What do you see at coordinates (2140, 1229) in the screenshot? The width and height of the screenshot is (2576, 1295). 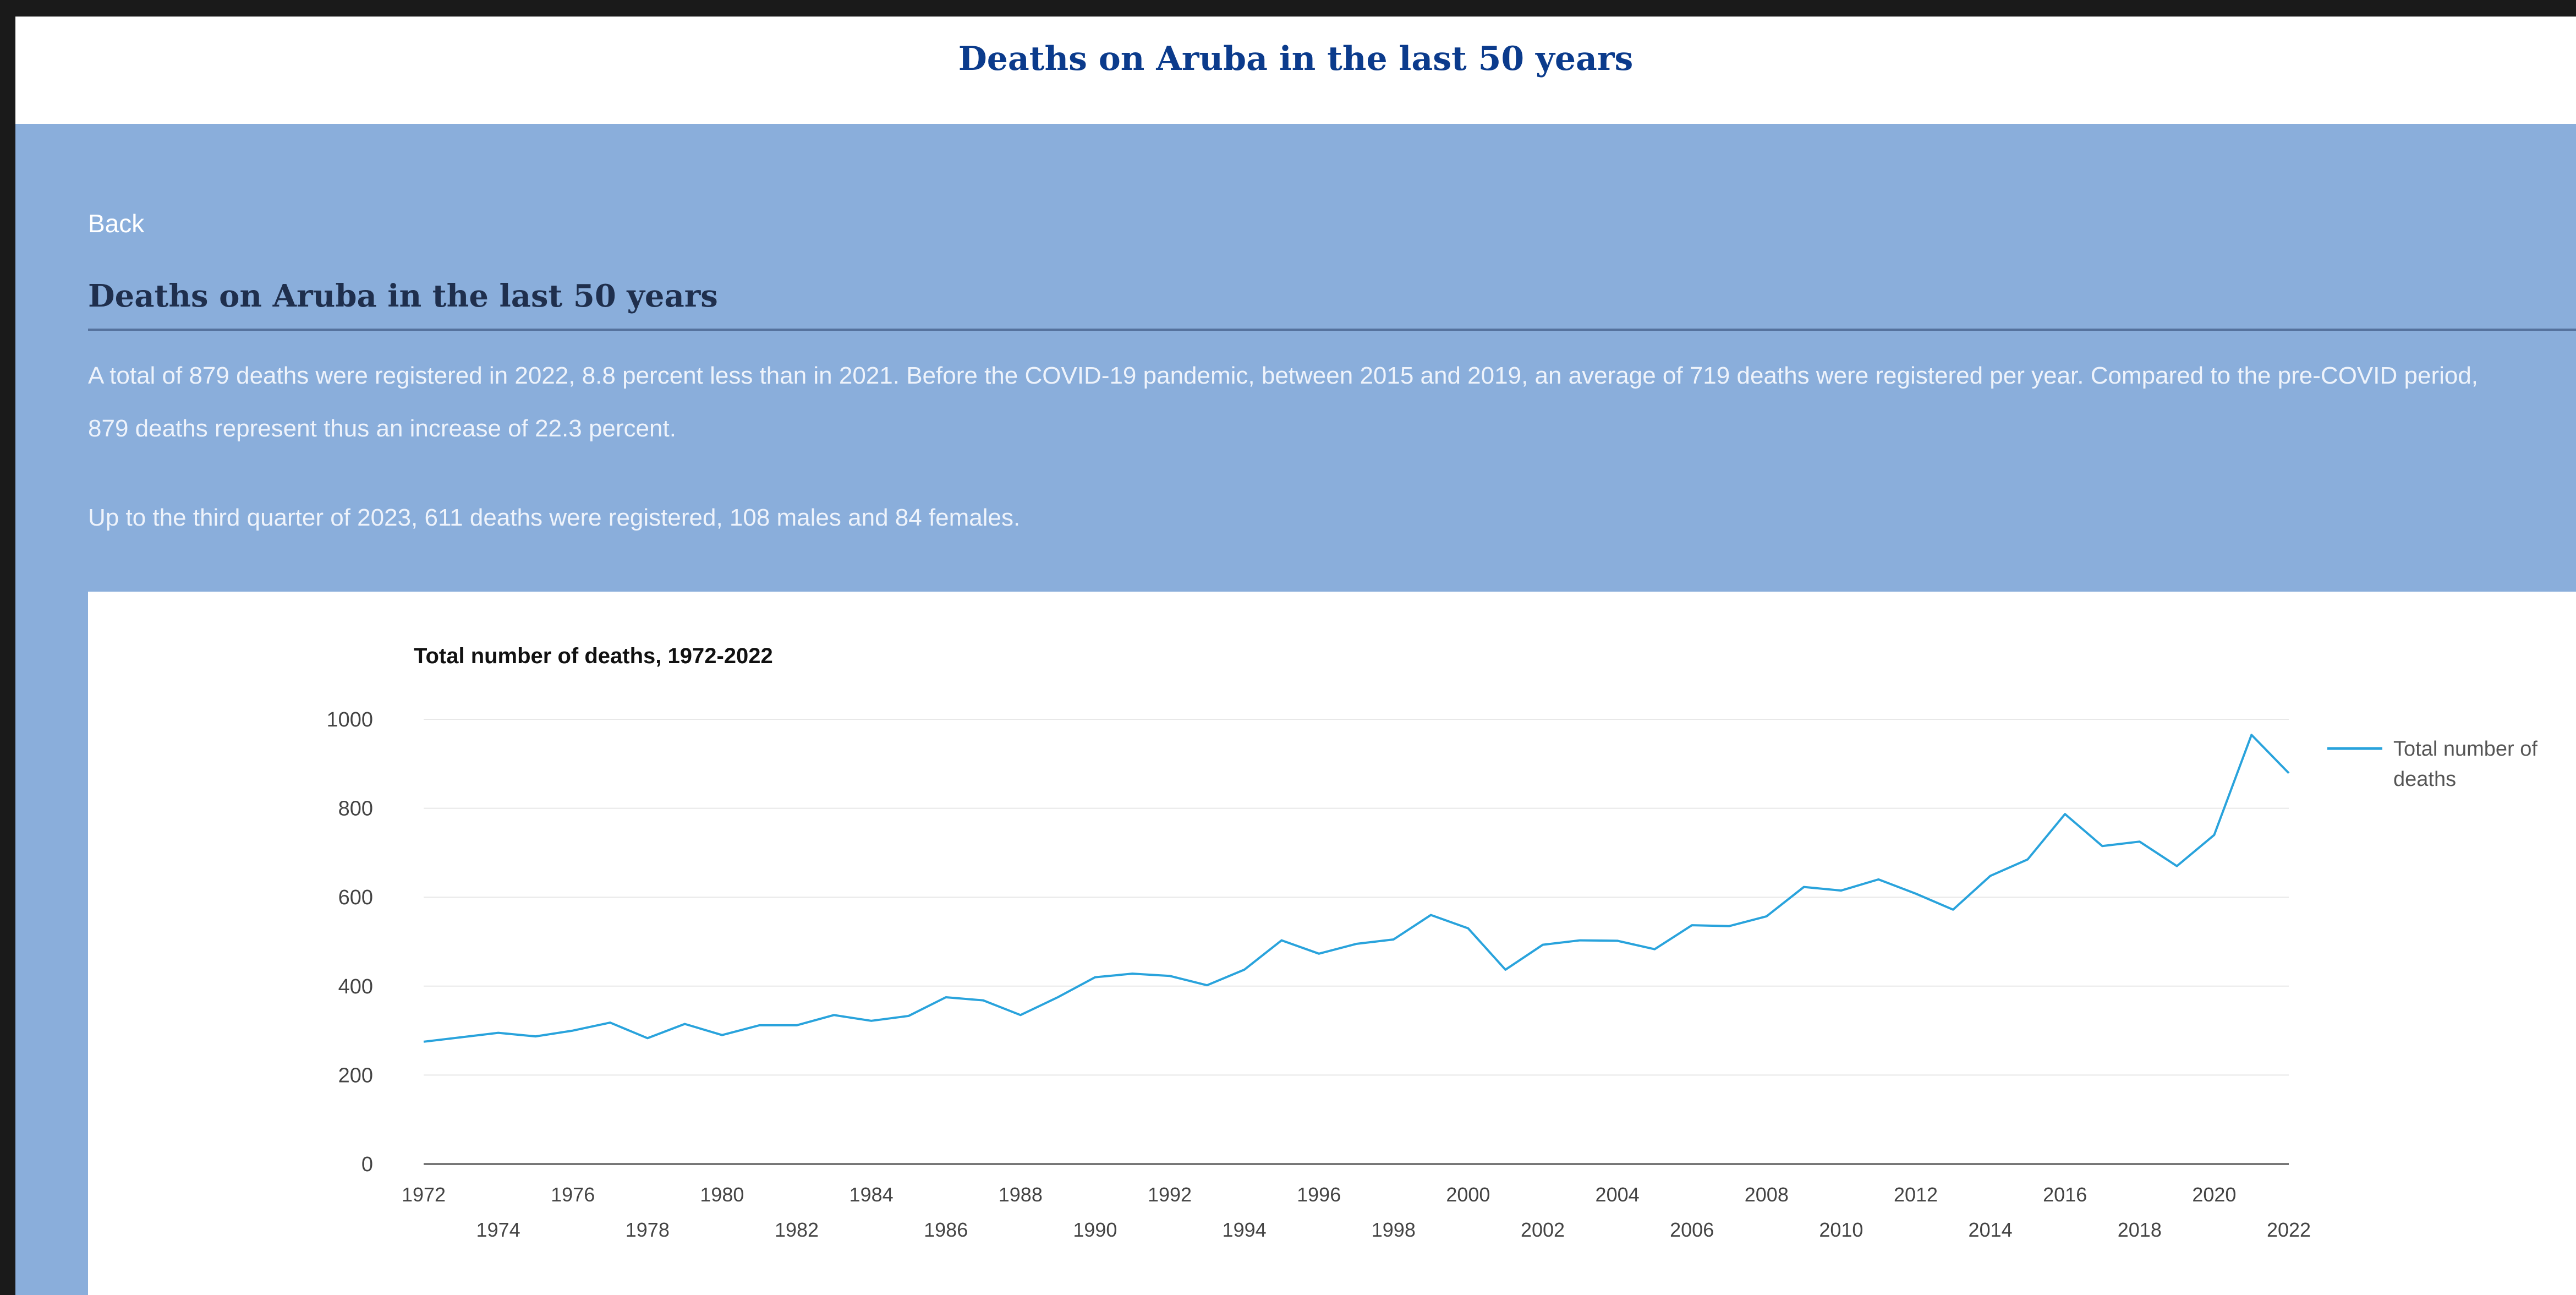 I see `x-tick-label: 2018` at bounding box center [2140, 1229].